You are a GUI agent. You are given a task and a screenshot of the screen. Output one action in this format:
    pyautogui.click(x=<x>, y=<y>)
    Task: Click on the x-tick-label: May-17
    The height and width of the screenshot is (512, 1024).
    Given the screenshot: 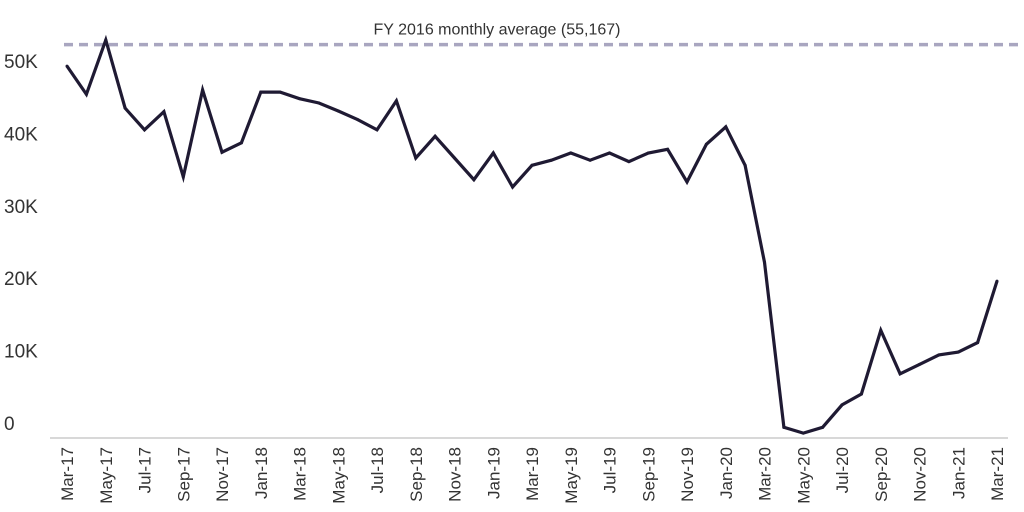 What is the action you would take?
    pyautogui.click(x=106, y=475)
    